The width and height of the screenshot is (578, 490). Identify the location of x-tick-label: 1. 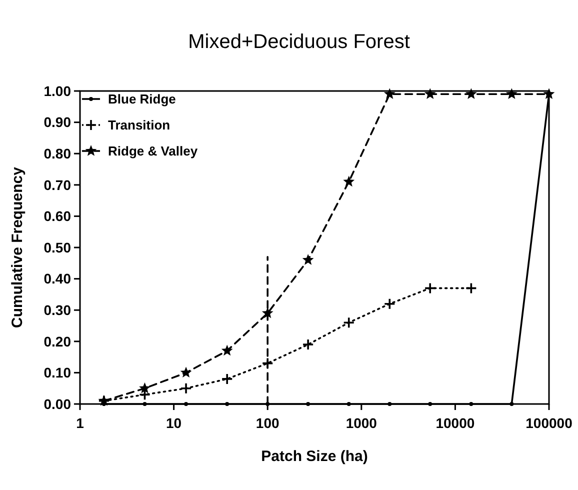
(80, 423).